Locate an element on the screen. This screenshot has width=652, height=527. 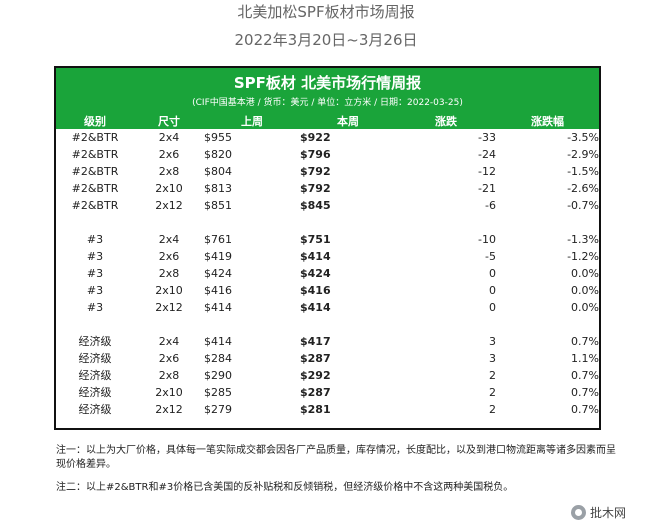
table-row: #3 2x12 $414 $414 0 0.0% is located at coordinates (327, 307).